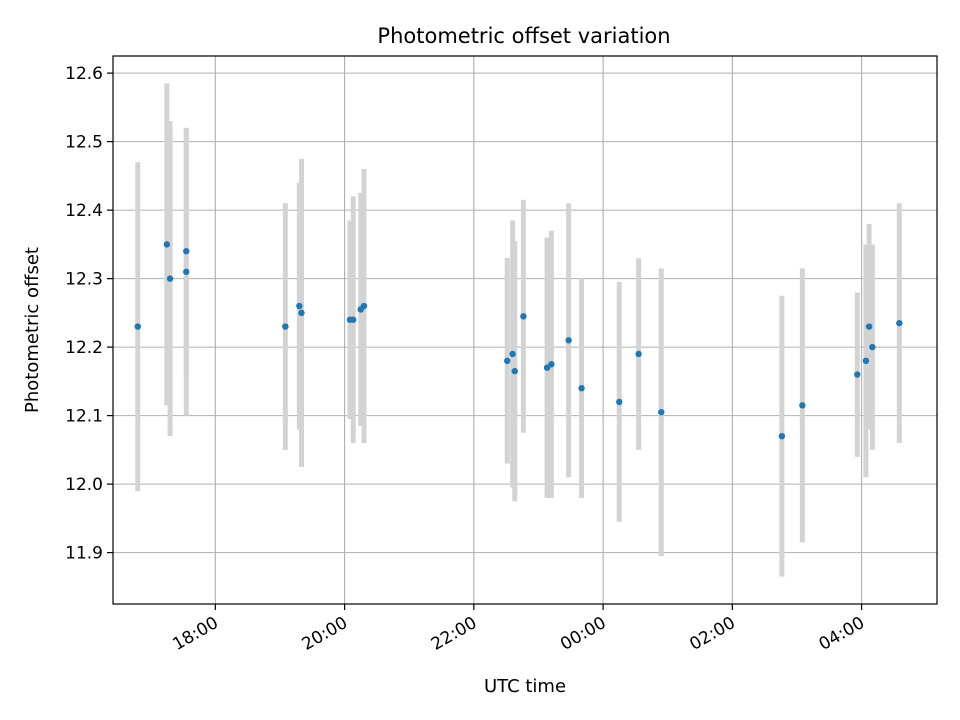  What do you see at coordinates (84, 74) in the screenshot?
I see `y-tick-label: 12.6` at bounding box center [84, 74].